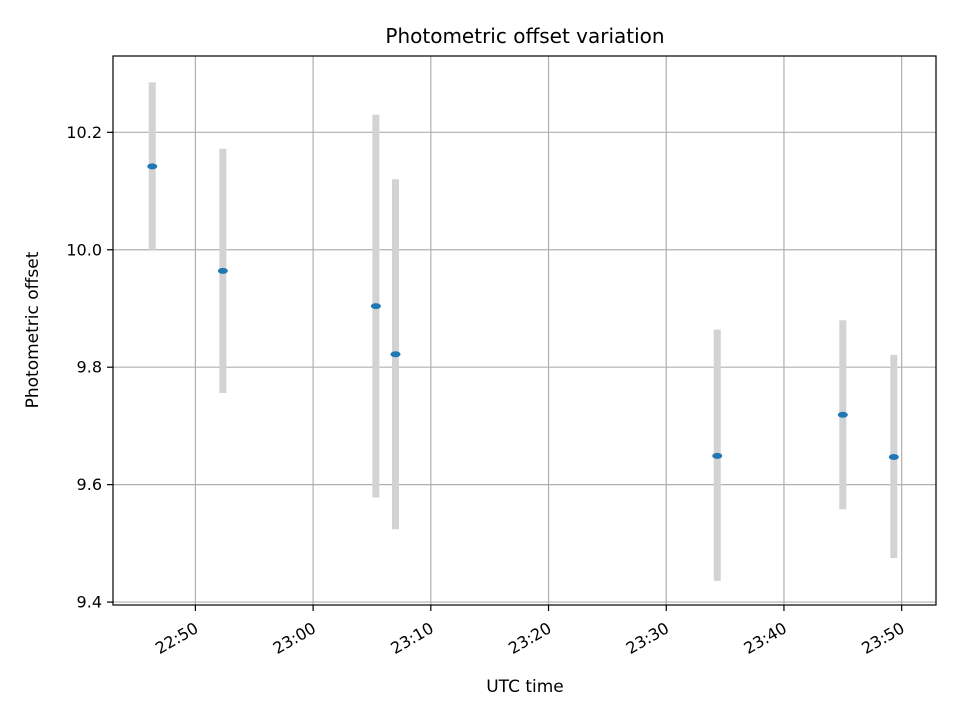 The width and height of the screenshot is (960, 720). Describe the element at coordinates (84, 249) in the screenshot. I see `y-tick-label: 10.0` at that location.